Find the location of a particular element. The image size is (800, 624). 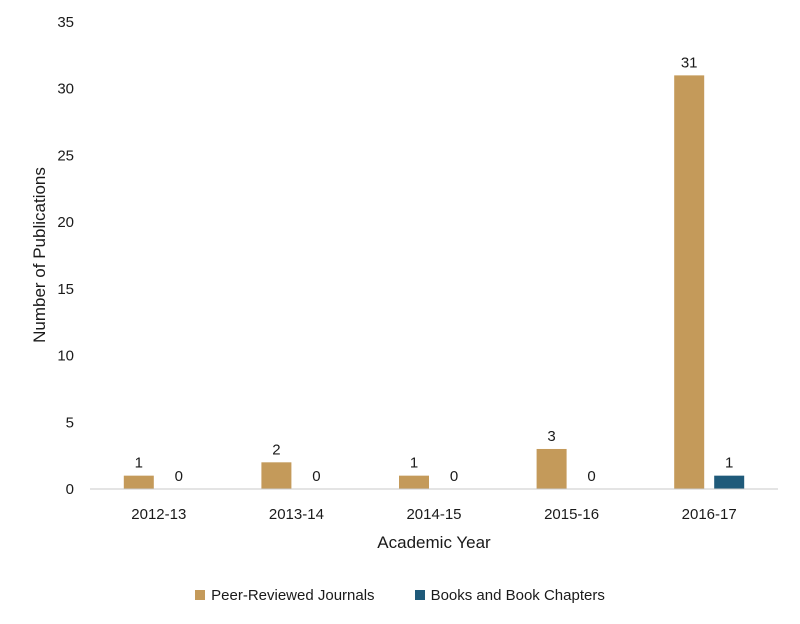

x-tick-label: 2012-13 is located at coordinates (158, 514).